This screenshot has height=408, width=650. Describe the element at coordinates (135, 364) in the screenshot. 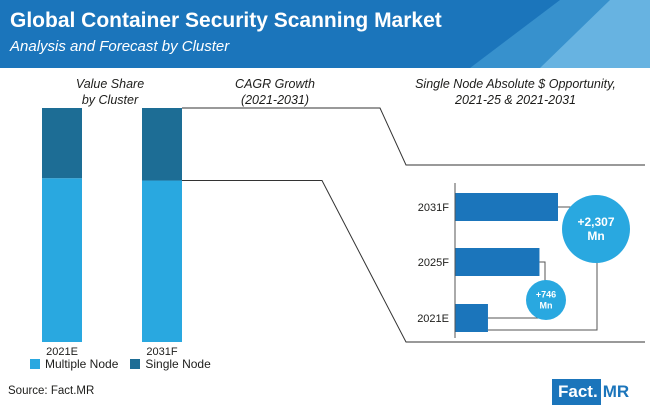

I see `legend-swatch-single-node` at that location.